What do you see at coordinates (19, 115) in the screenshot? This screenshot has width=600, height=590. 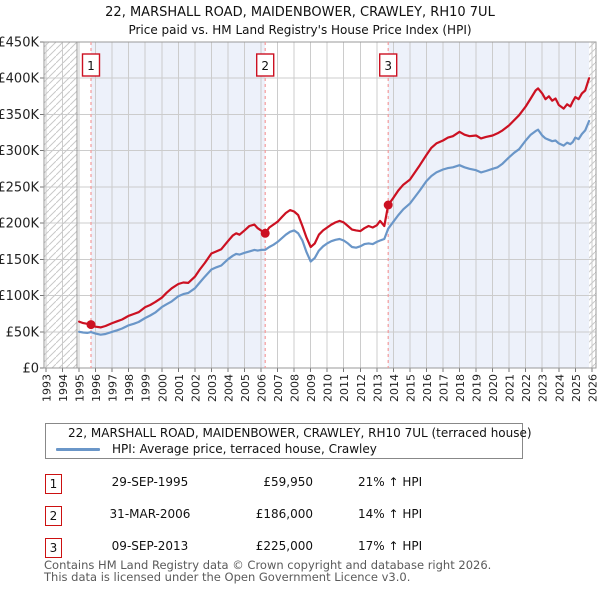 I see `svg-text: £350K` at bounding box center [19, 115].